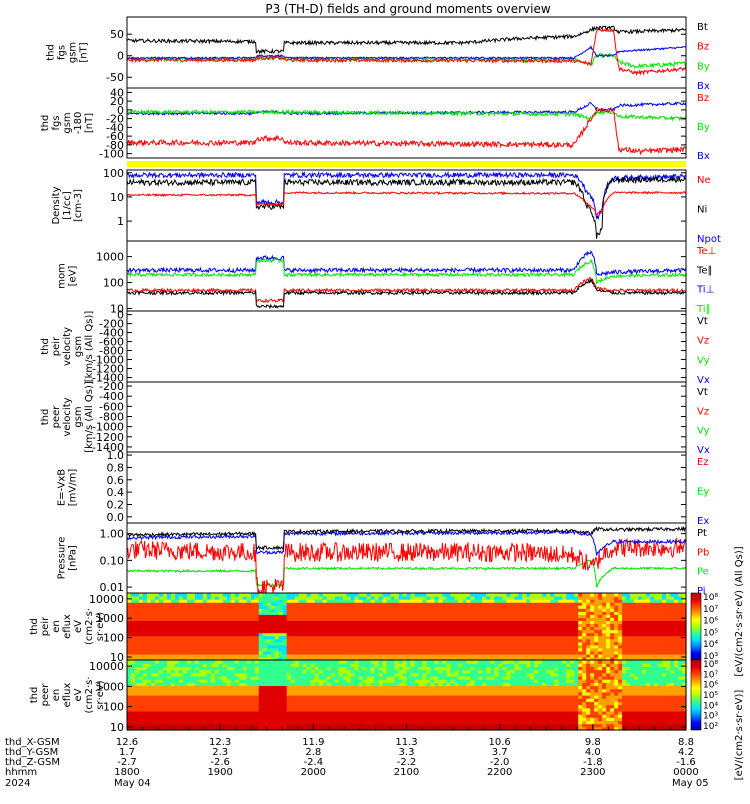  I want to click on colorbar-tick-label: 10⁴, so click(710, 645).